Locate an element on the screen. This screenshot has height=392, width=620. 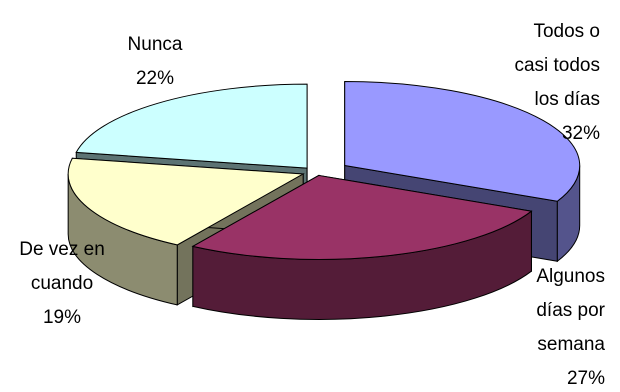
slice-name-line: Algunos is located at coordinates (570, 276).